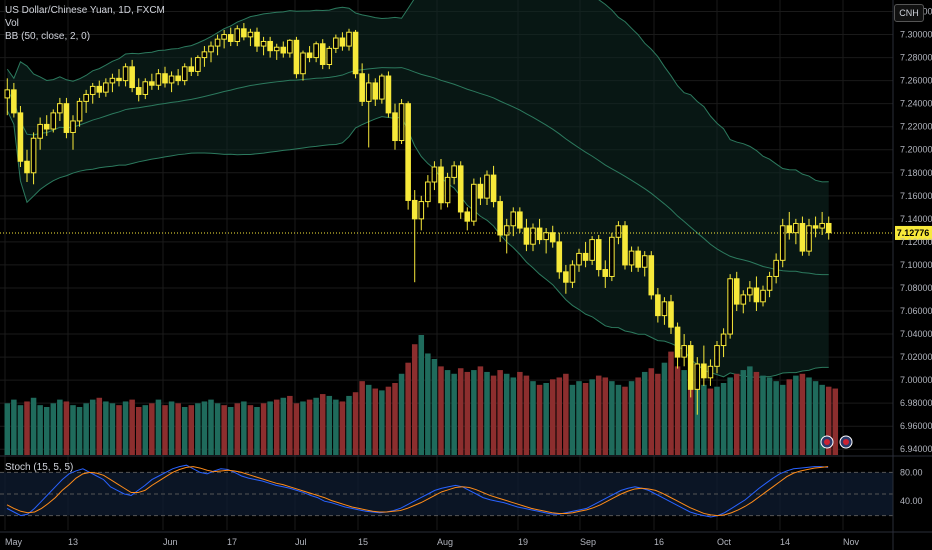  What do you see at coordinates (916, 311) in the screenshot?
I see `price-tick-label: 7.06000` at bounding box center [916, 311].